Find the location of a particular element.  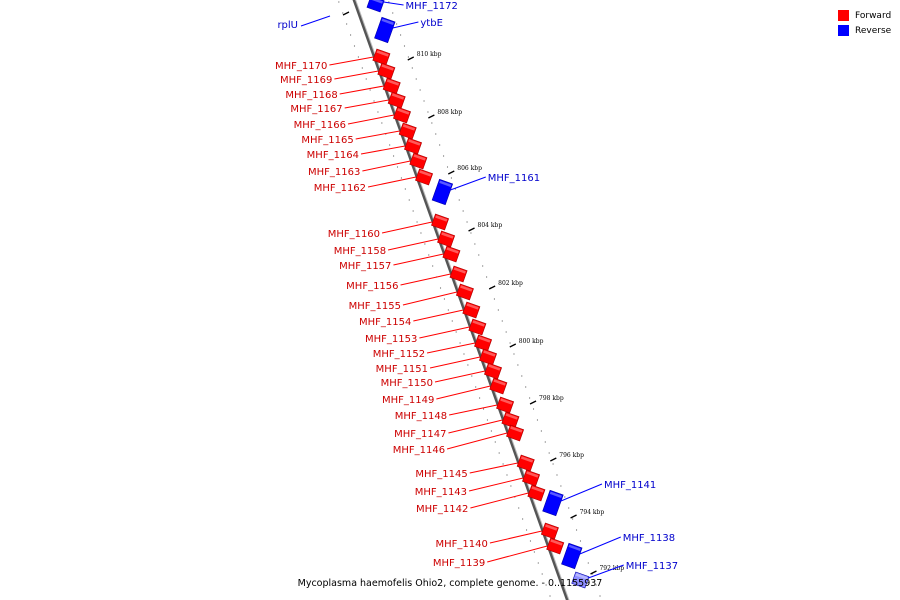

gene-label: MHF_1167 is located at coordinates (316, 109).